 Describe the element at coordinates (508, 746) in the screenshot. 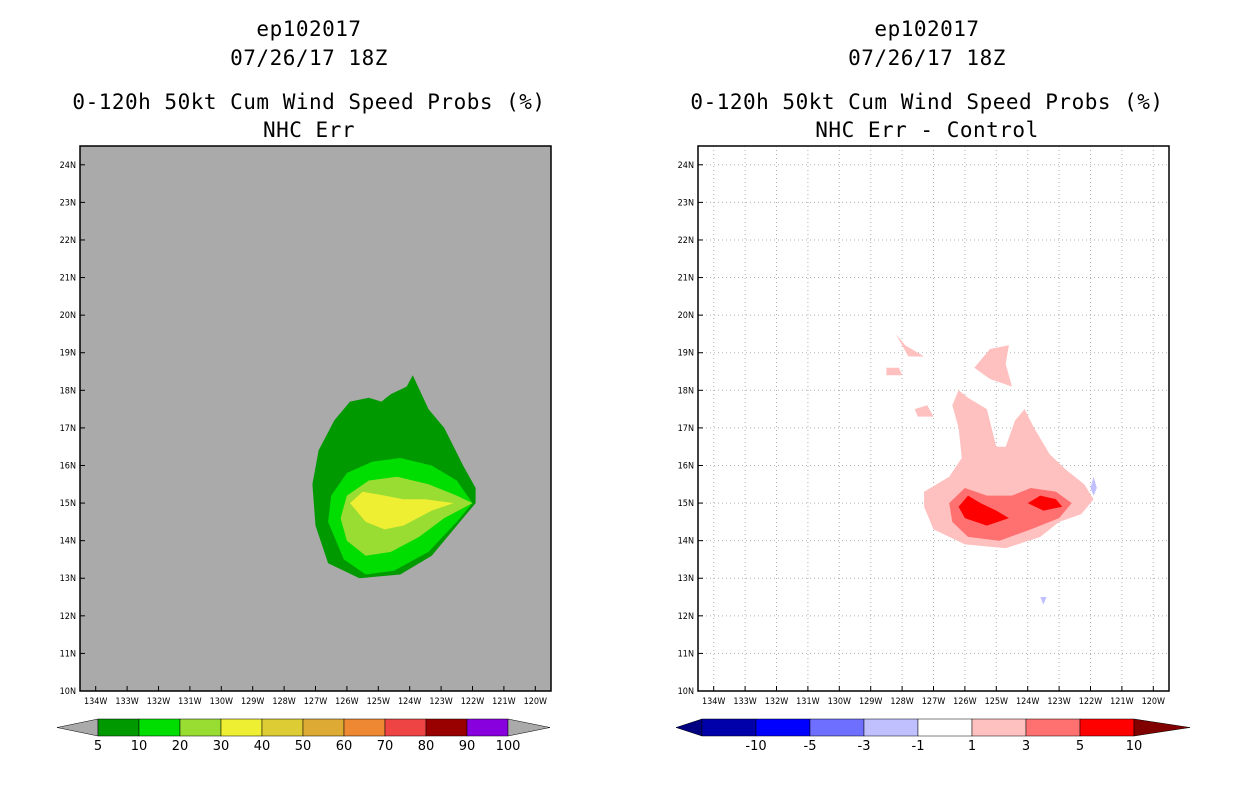

I see `colorbar-label: 100` at that location.